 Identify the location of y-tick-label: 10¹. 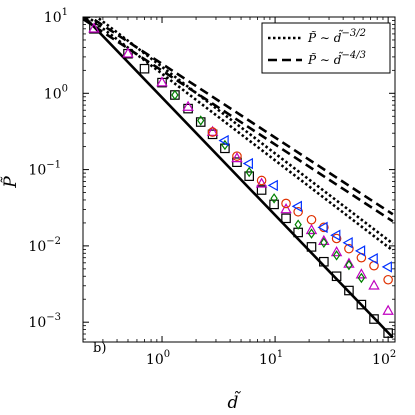
(56, 16).